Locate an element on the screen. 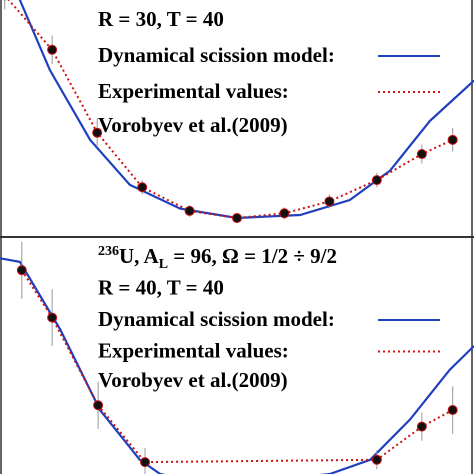 This screenshot has width=474, height=474. subscript: L is located at coordinates (163, 264).